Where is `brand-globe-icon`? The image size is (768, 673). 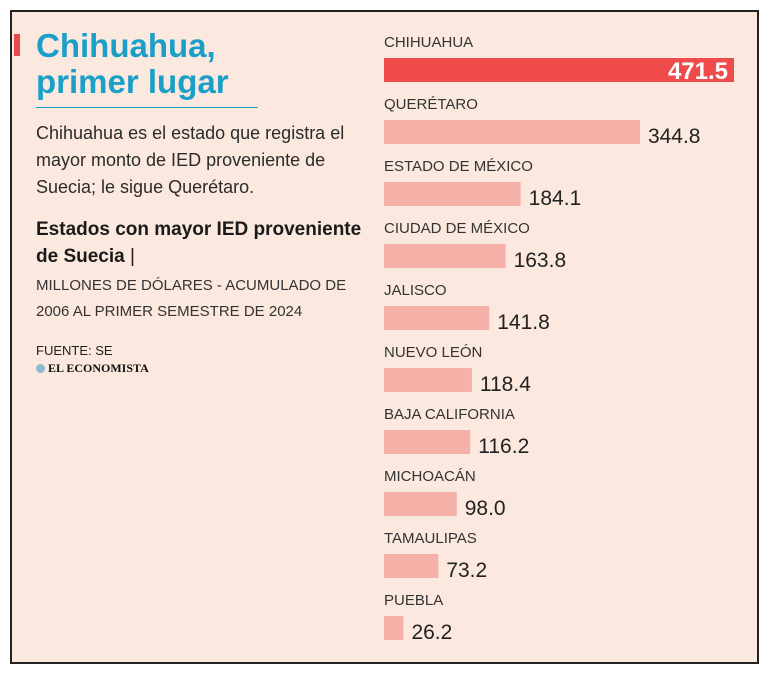
brand-globe-icon is located at coordinates (40, 368).